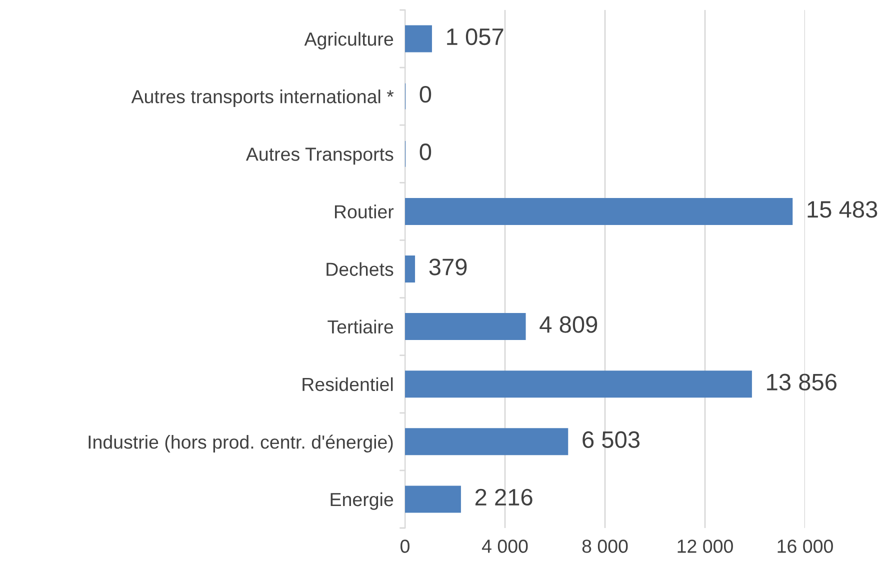  Describe the element at coordinates (405, 546) in the screenshot. I see `x-tick-label: 0` at that location.